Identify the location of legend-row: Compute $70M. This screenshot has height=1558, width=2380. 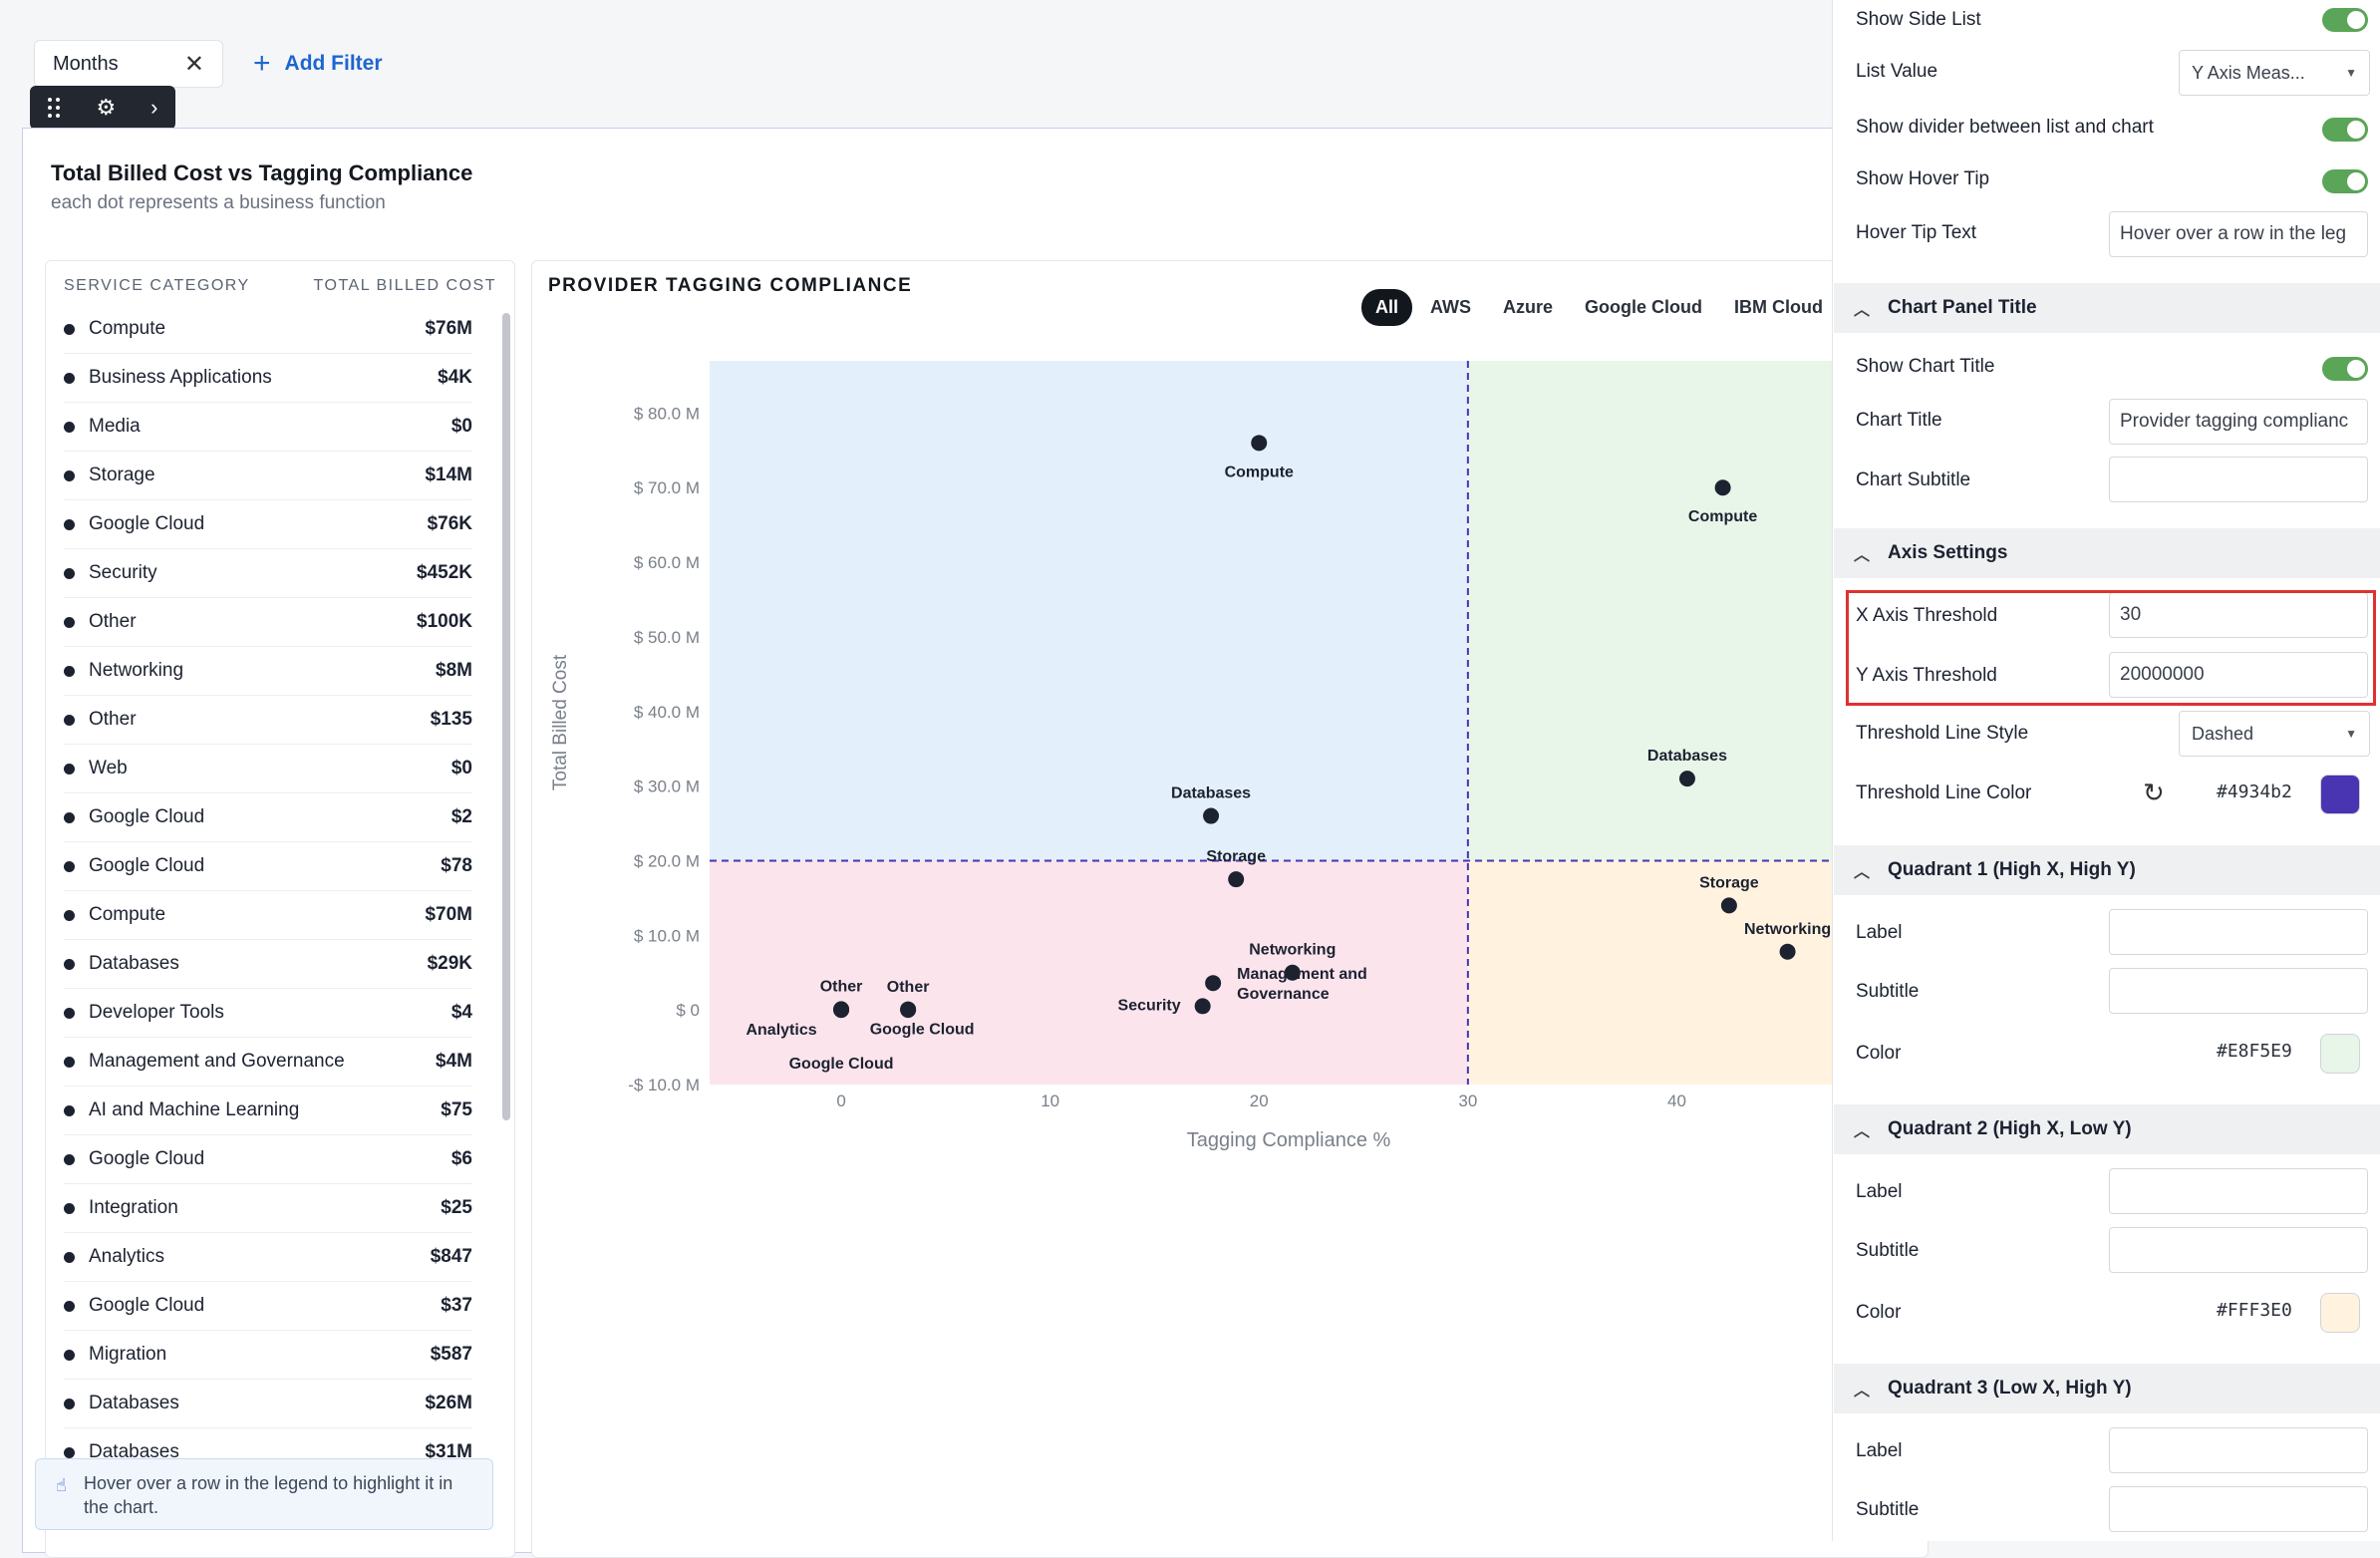
(268, 915).